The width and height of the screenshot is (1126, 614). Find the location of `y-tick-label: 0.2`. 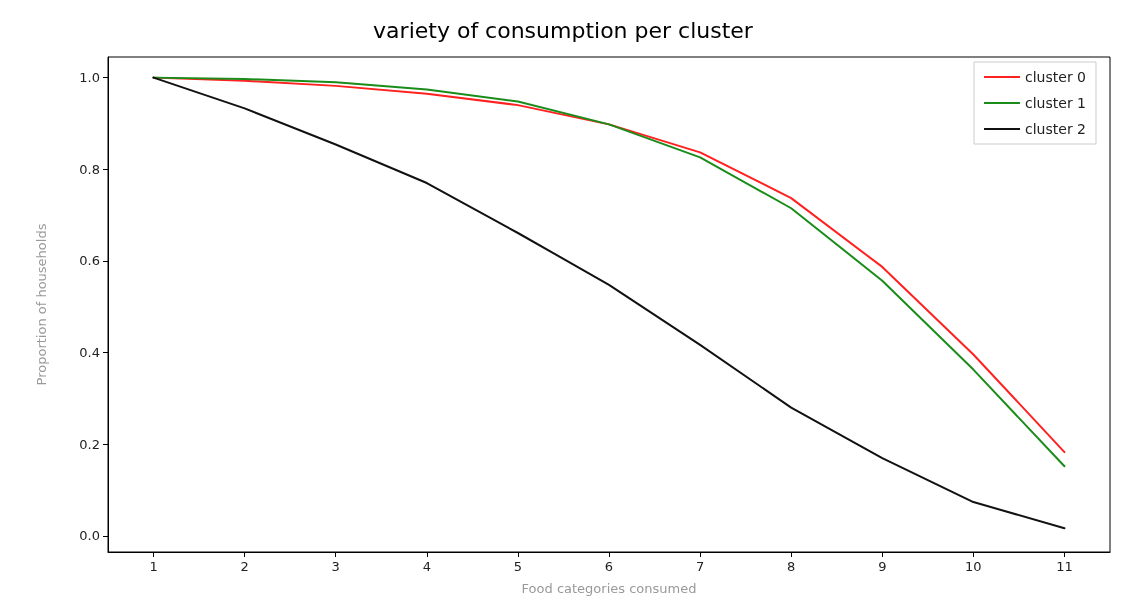

y-tick-label: 0.2 is located at coordinates (89, 444).